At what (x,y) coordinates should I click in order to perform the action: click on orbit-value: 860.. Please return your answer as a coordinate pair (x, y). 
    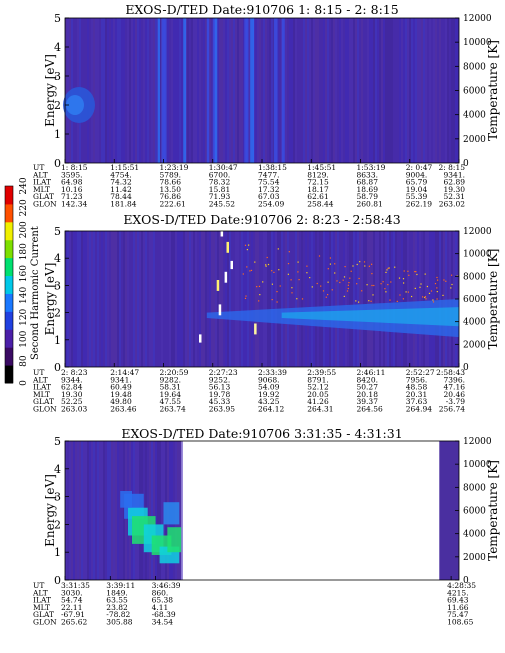
    Looking at the image, I should click on (160, 592).